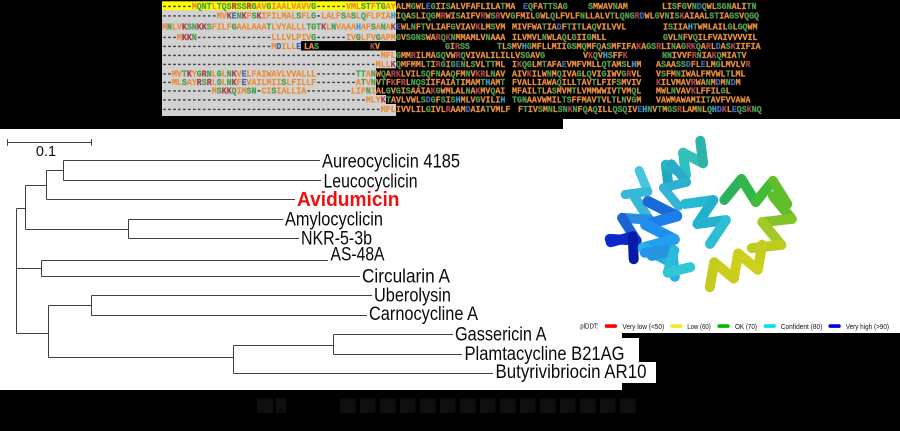  Describe the element at coordinates (412, 295) in the screenshot. I see `svg-text: Uberolysin` at that location.